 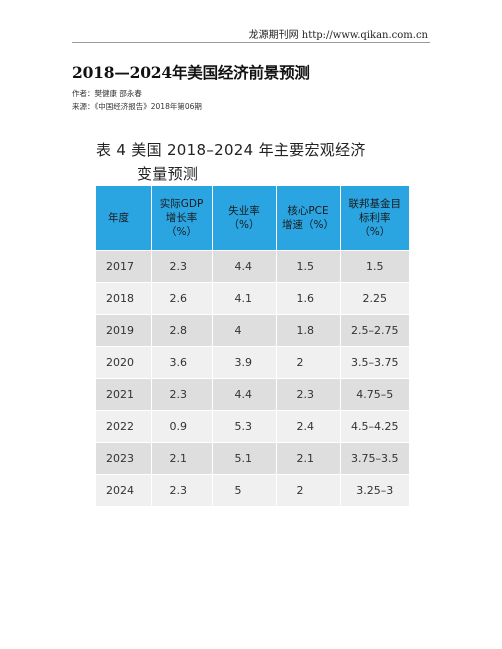 I want to click on cell-gdp-growth: 3.6, so click(x=182, y=362).